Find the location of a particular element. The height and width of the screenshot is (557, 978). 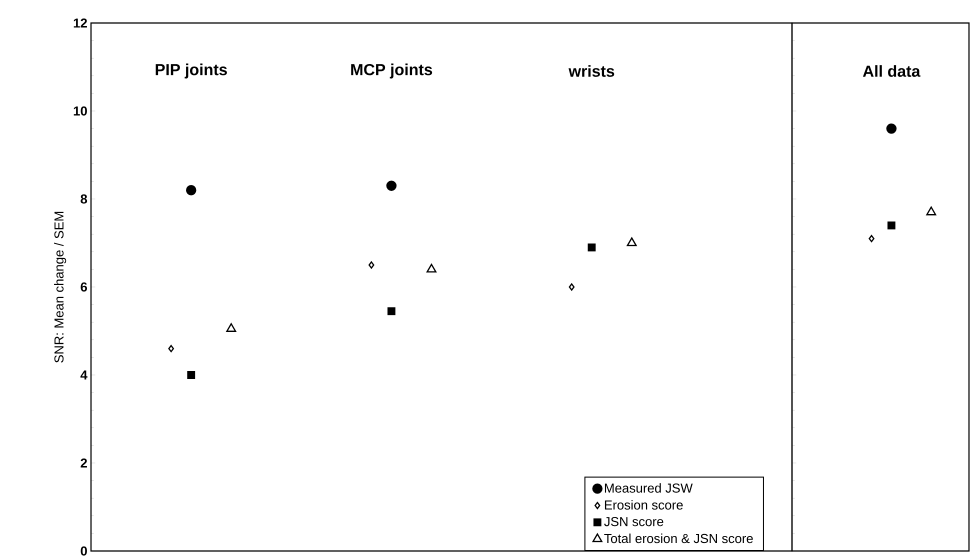

y-tick-label: 10 is located at coordinates (80, 111).